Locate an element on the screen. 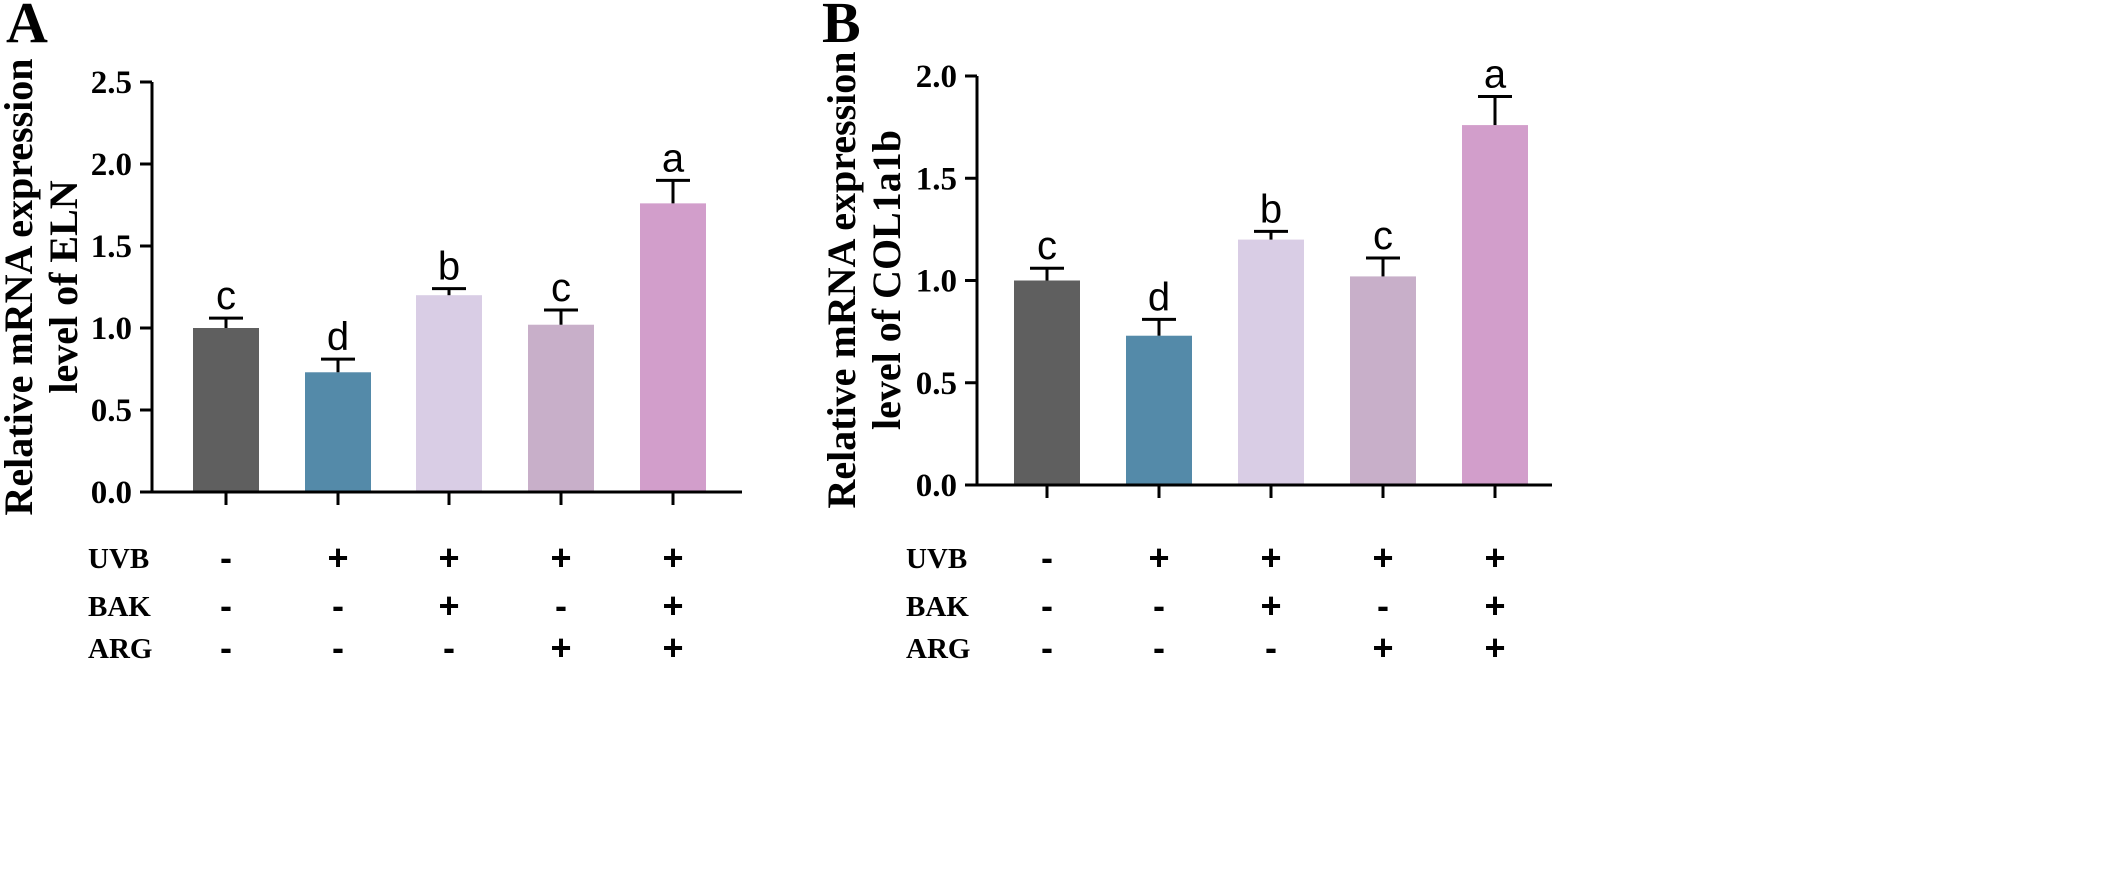 Image resolution: width=2128 pixels, height=887 pixels. y-axis-label-line-2: level of ELN is located at coordinates (63, 286).